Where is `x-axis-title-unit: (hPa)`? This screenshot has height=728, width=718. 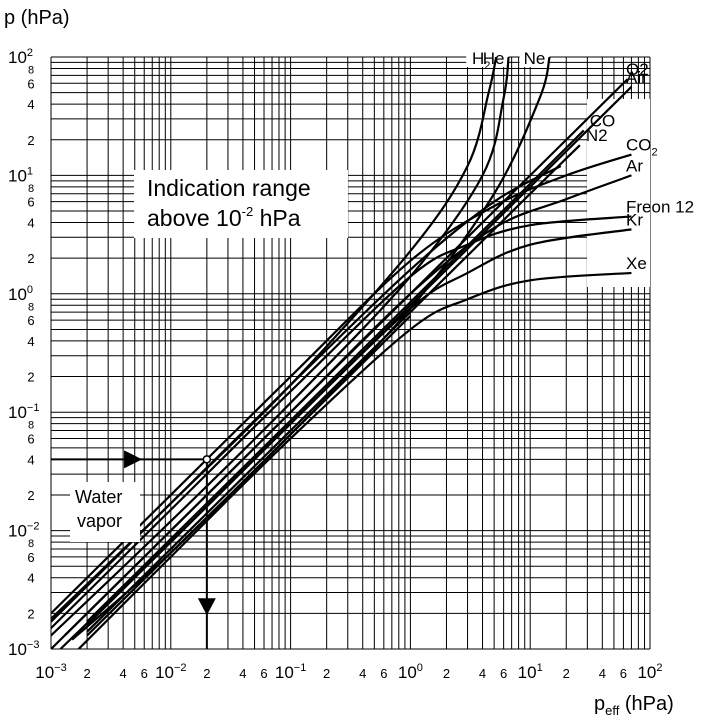
x-axis-title-unit: (hPa) is located at coordinates (646, 704).